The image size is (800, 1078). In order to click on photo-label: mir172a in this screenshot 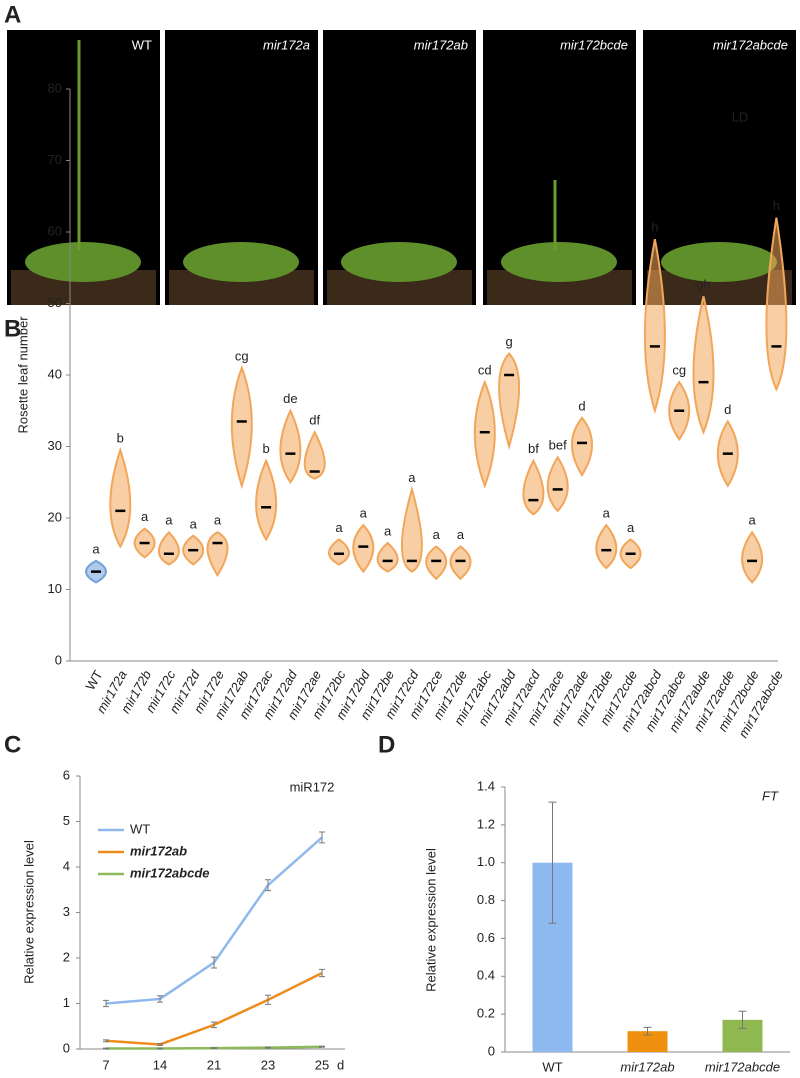, I will do `click(286, 44)`.